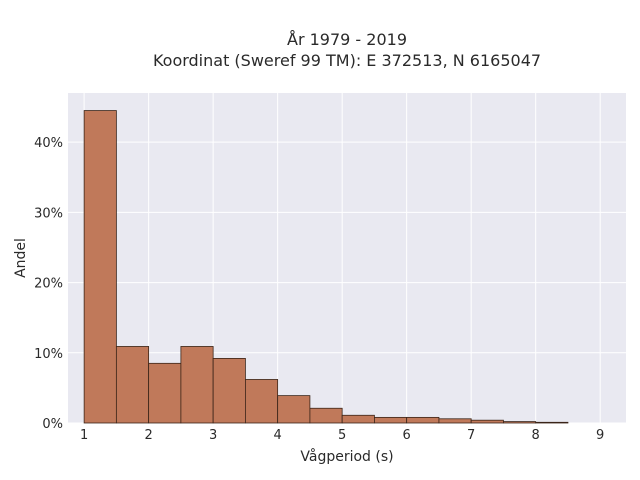  I want to click on x-tick-label: 9, so click(600, 435).